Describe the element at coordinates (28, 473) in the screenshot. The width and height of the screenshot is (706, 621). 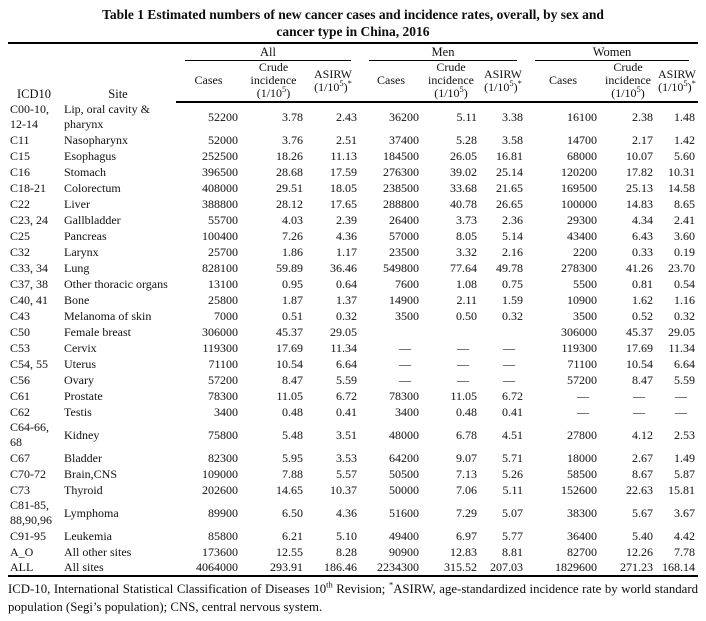
I see `icd10-cell: C70-72` at that location.